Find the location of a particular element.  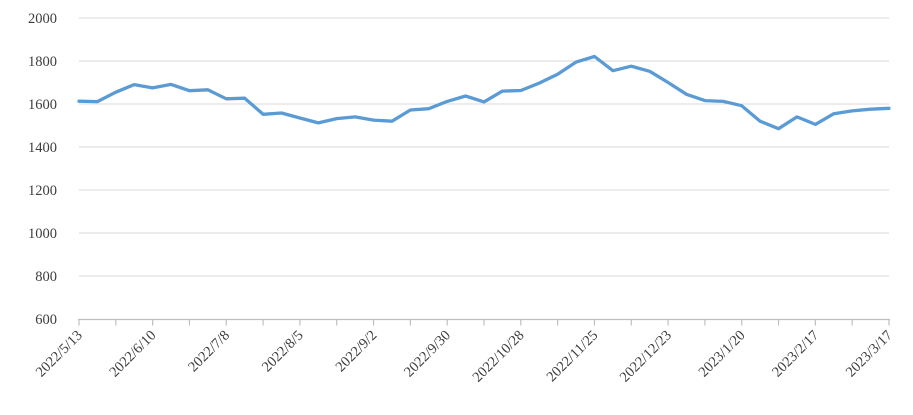

x-tick-label: 2022/5/13 is located at coordinates (59, 354).